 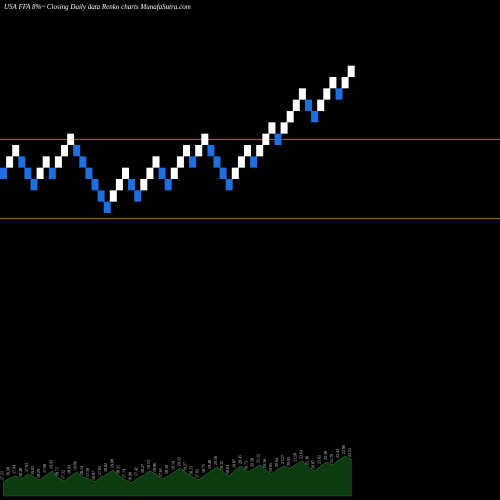 What do you see at coordinates (197, 473) in the screenshot?
I see `volume-label: 17.83` at bounding box center [197, 473].